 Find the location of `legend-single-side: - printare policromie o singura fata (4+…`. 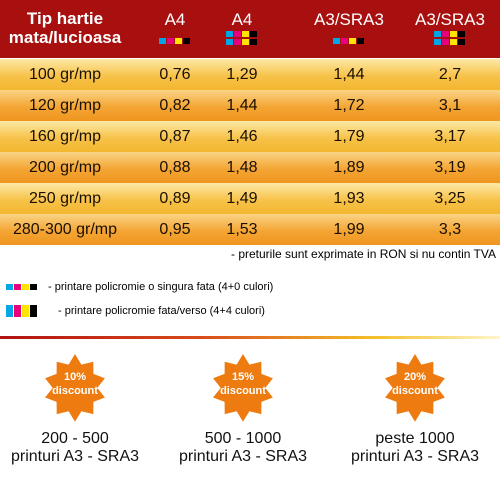

legend-single-side: - printare policromie o singura fata (4+… is located at coordinates (139, 287).